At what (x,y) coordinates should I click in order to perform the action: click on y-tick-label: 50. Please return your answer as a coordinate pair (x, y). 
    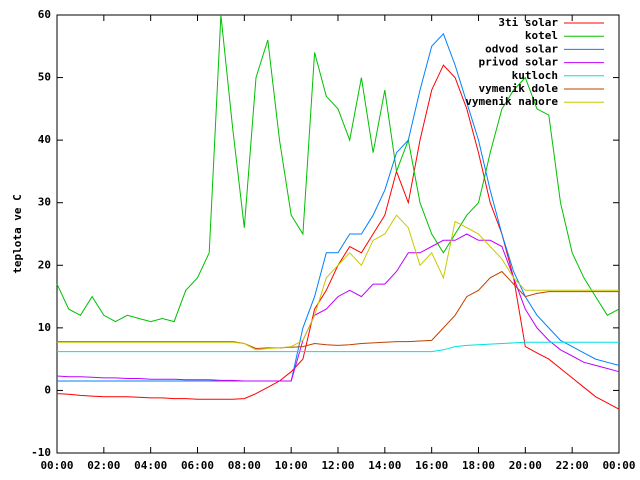
    Looking at the image, I should click on (44, 77).